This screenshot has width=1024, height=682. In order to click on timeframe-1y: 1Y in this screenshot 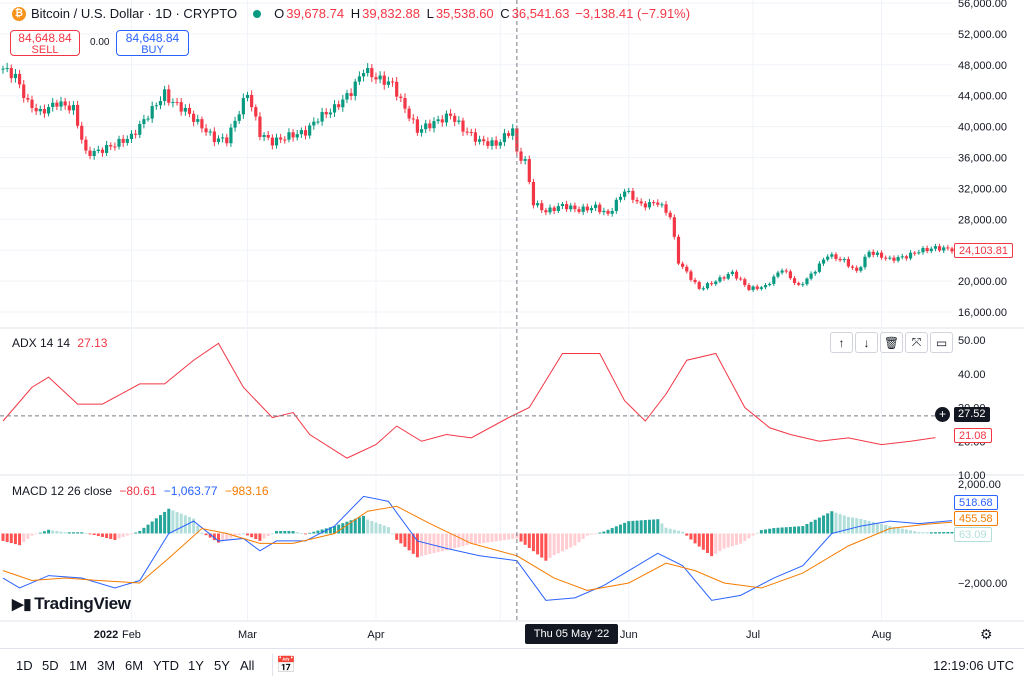, I will do `click(196, 665)`.